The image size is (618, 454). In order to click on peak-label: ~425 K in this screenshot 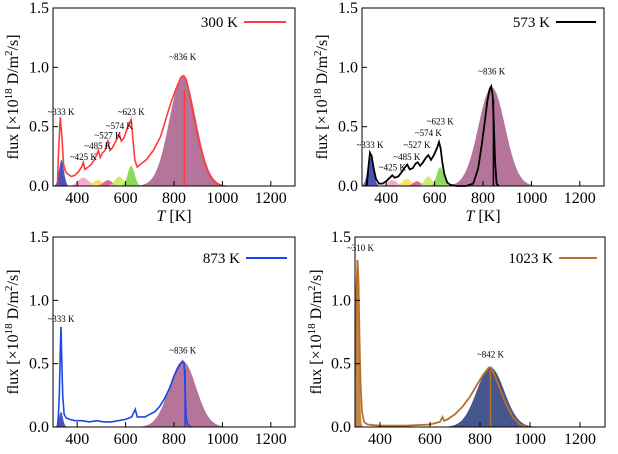, I will do `click(393, 168)`.